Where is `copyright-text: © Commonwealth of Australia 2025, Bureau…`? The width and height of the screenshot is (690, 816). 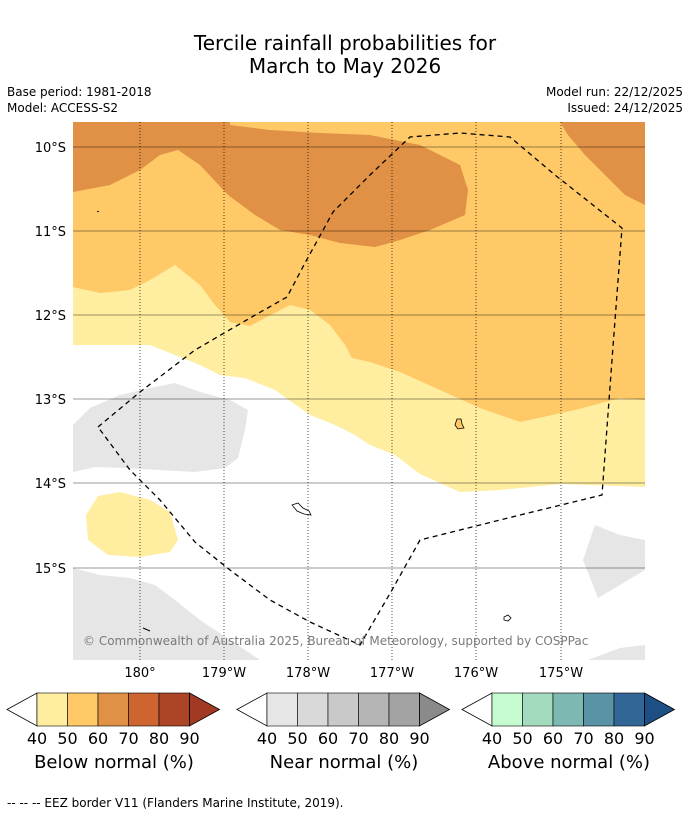 copyright-text: © Commonwealth of Australia 2025, Bureau… is located at coordinates (335, 641).